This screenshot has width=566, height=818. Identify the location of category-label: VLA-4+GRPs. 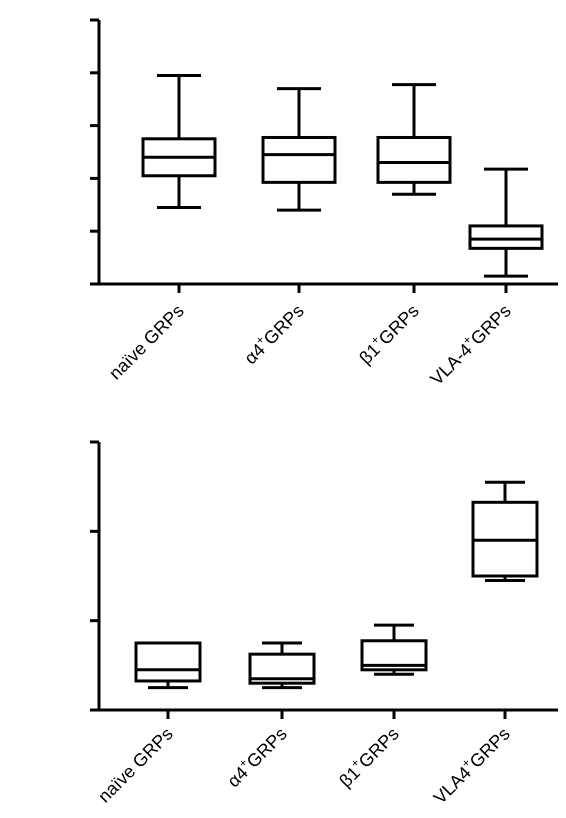
(469, 344).